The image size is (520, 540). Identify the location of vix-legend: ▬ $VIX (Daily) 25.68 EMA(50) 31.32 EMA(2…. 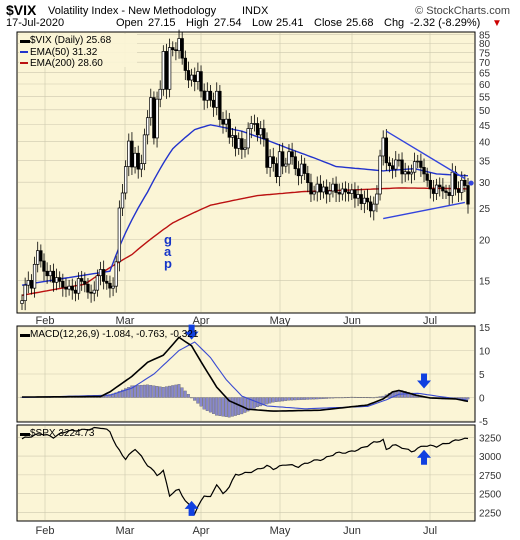
(78, 51).